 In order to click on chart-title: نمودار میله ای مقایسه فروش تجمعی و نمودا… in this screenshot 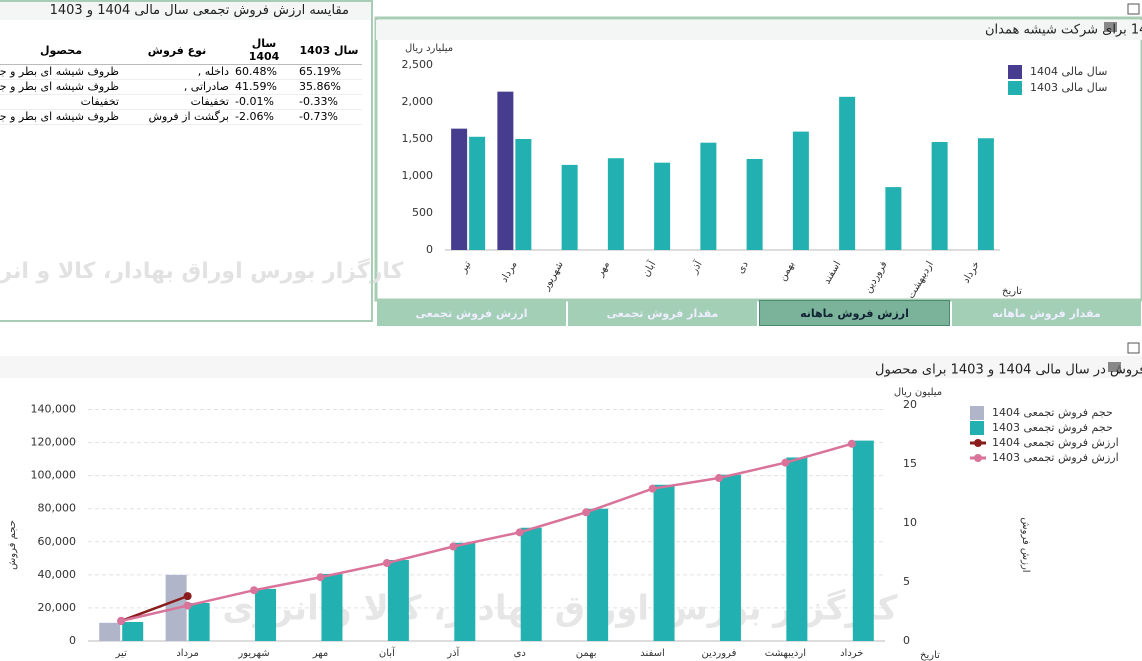, I will do `click(1008, 370)`.